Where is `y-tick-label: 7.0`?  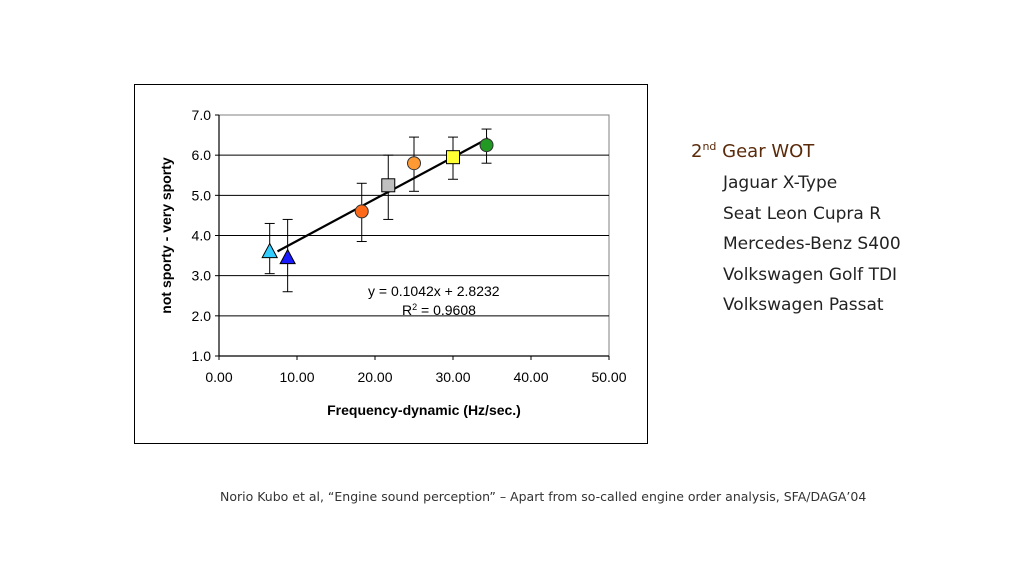 y-tick-label: 7.0 is located at coordinates (202, 115).